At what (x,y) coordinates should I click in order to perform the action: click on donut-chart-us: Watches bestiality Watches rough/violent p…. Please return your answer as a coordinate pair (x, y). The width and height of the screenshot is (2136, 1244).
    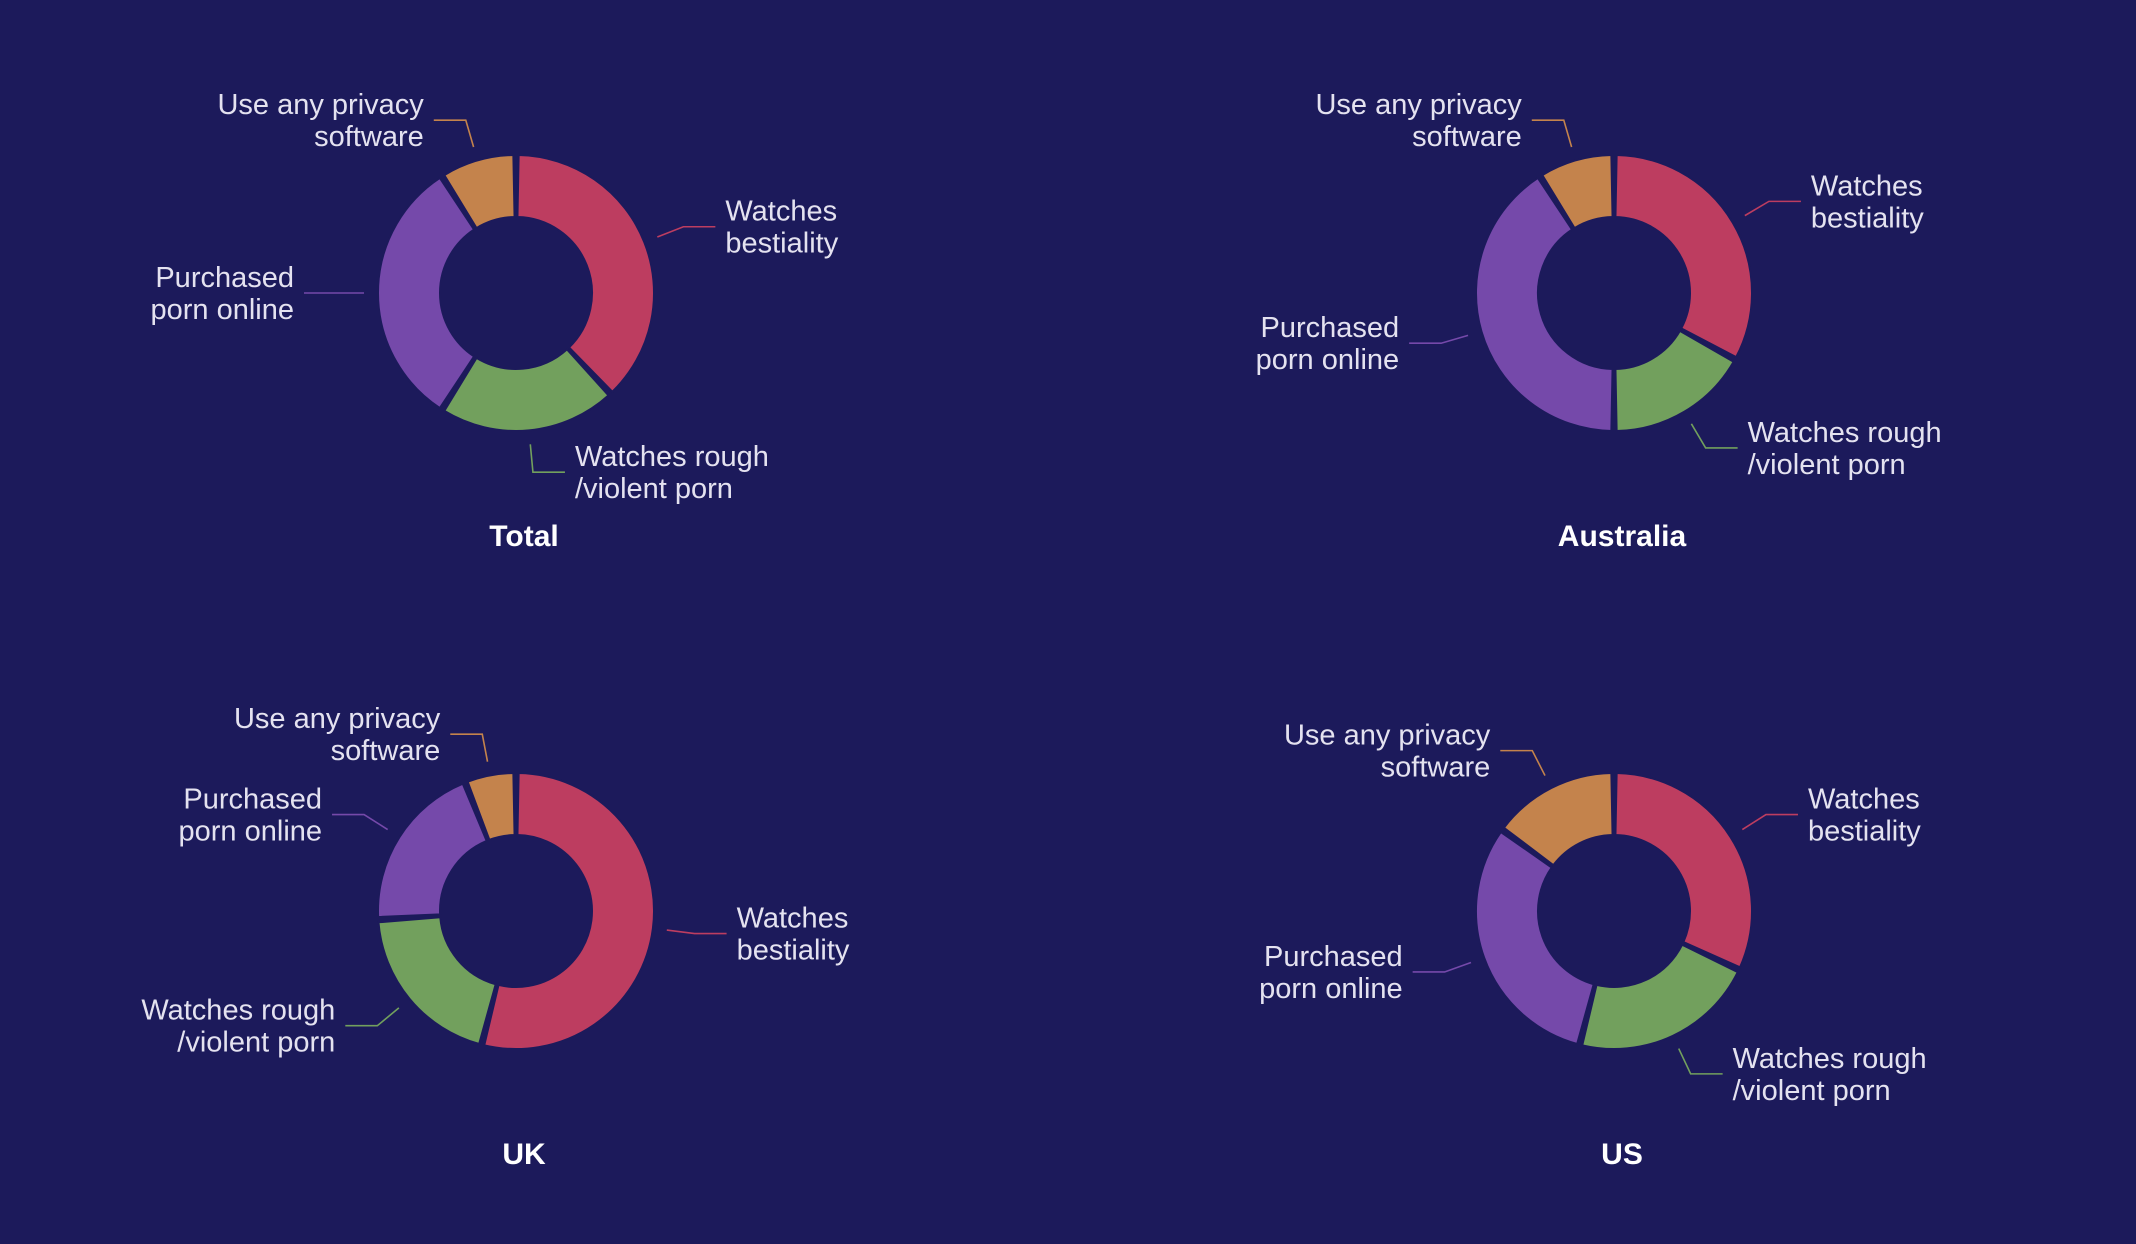
    Looking at the image, I should click on (1592, 945).